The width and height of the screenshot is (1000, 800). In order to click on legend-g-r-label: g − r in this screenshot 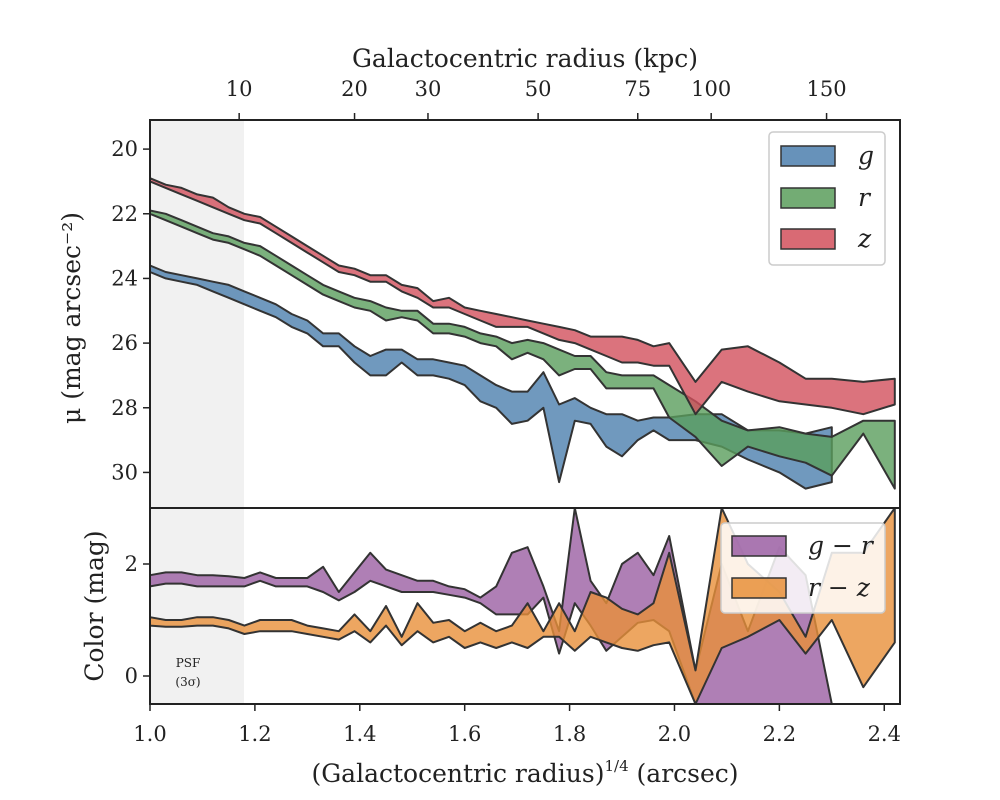, I will do `click(841, 545)`.